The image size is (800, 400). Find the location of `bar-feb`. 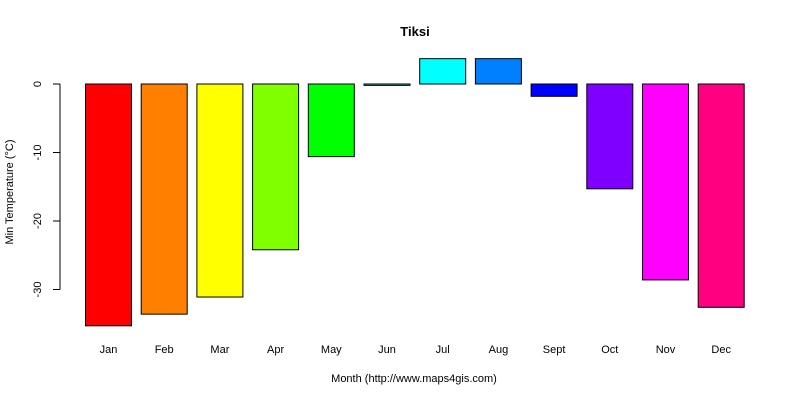

bar-feb is located at coordinates (164, 199).